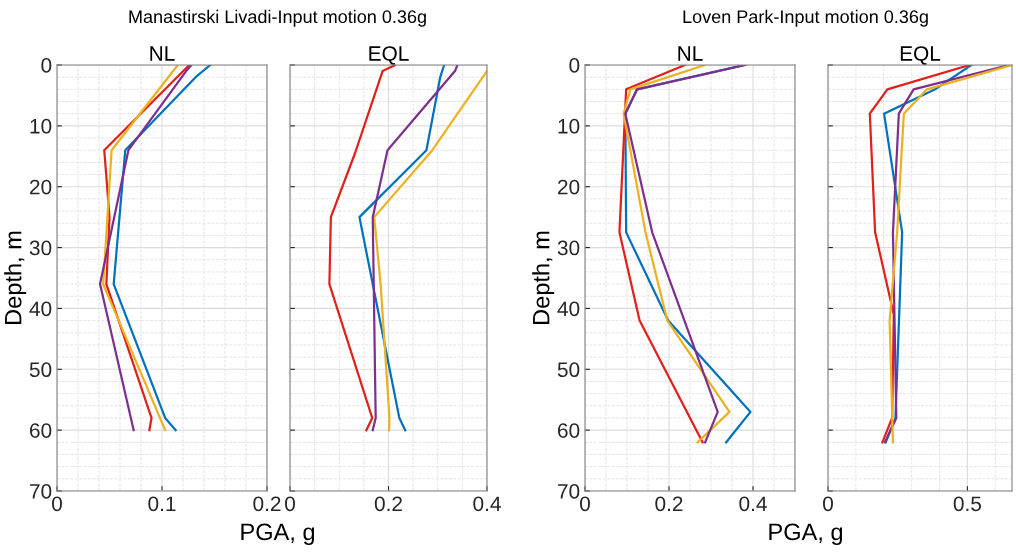 This screenshot has height=556, width=1016. What do you see at coordinates (967, 504) in the screenshot?
I see `x-tick-label: 0.5` at bounding box center [967, 504].